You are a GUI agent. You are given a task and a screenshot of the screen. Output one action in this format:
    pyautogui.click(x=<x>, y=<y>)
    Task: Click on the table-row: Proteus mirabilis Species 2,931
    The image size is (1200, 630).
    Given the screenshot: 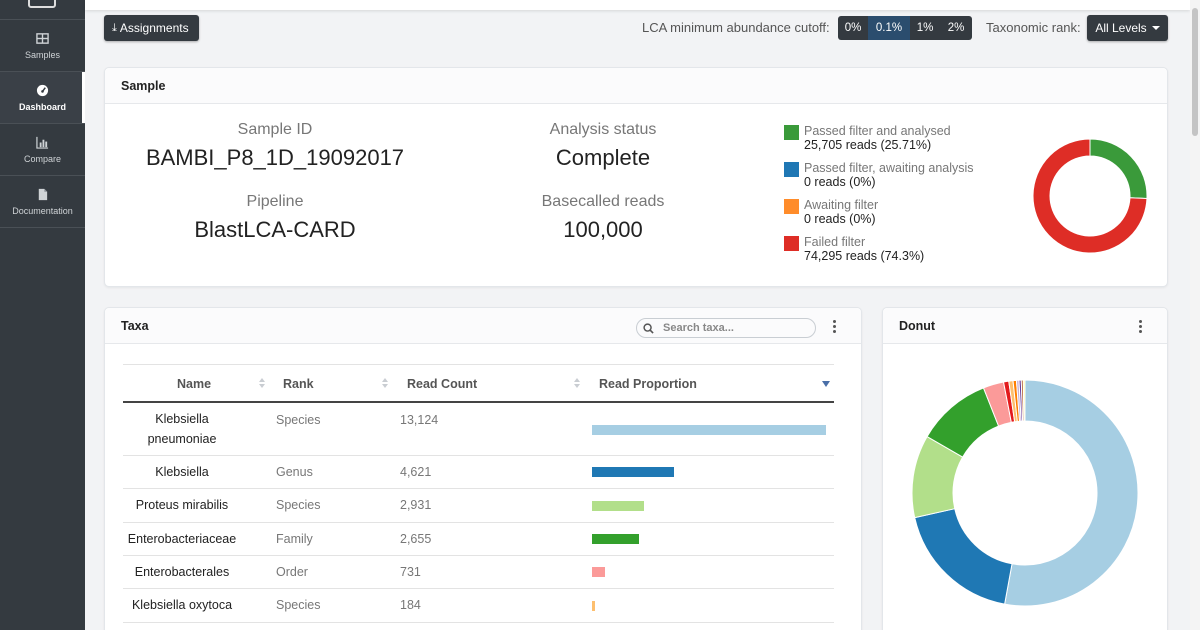 What is the action you would take?
    pyautogui.click(x=478, y=506)
    